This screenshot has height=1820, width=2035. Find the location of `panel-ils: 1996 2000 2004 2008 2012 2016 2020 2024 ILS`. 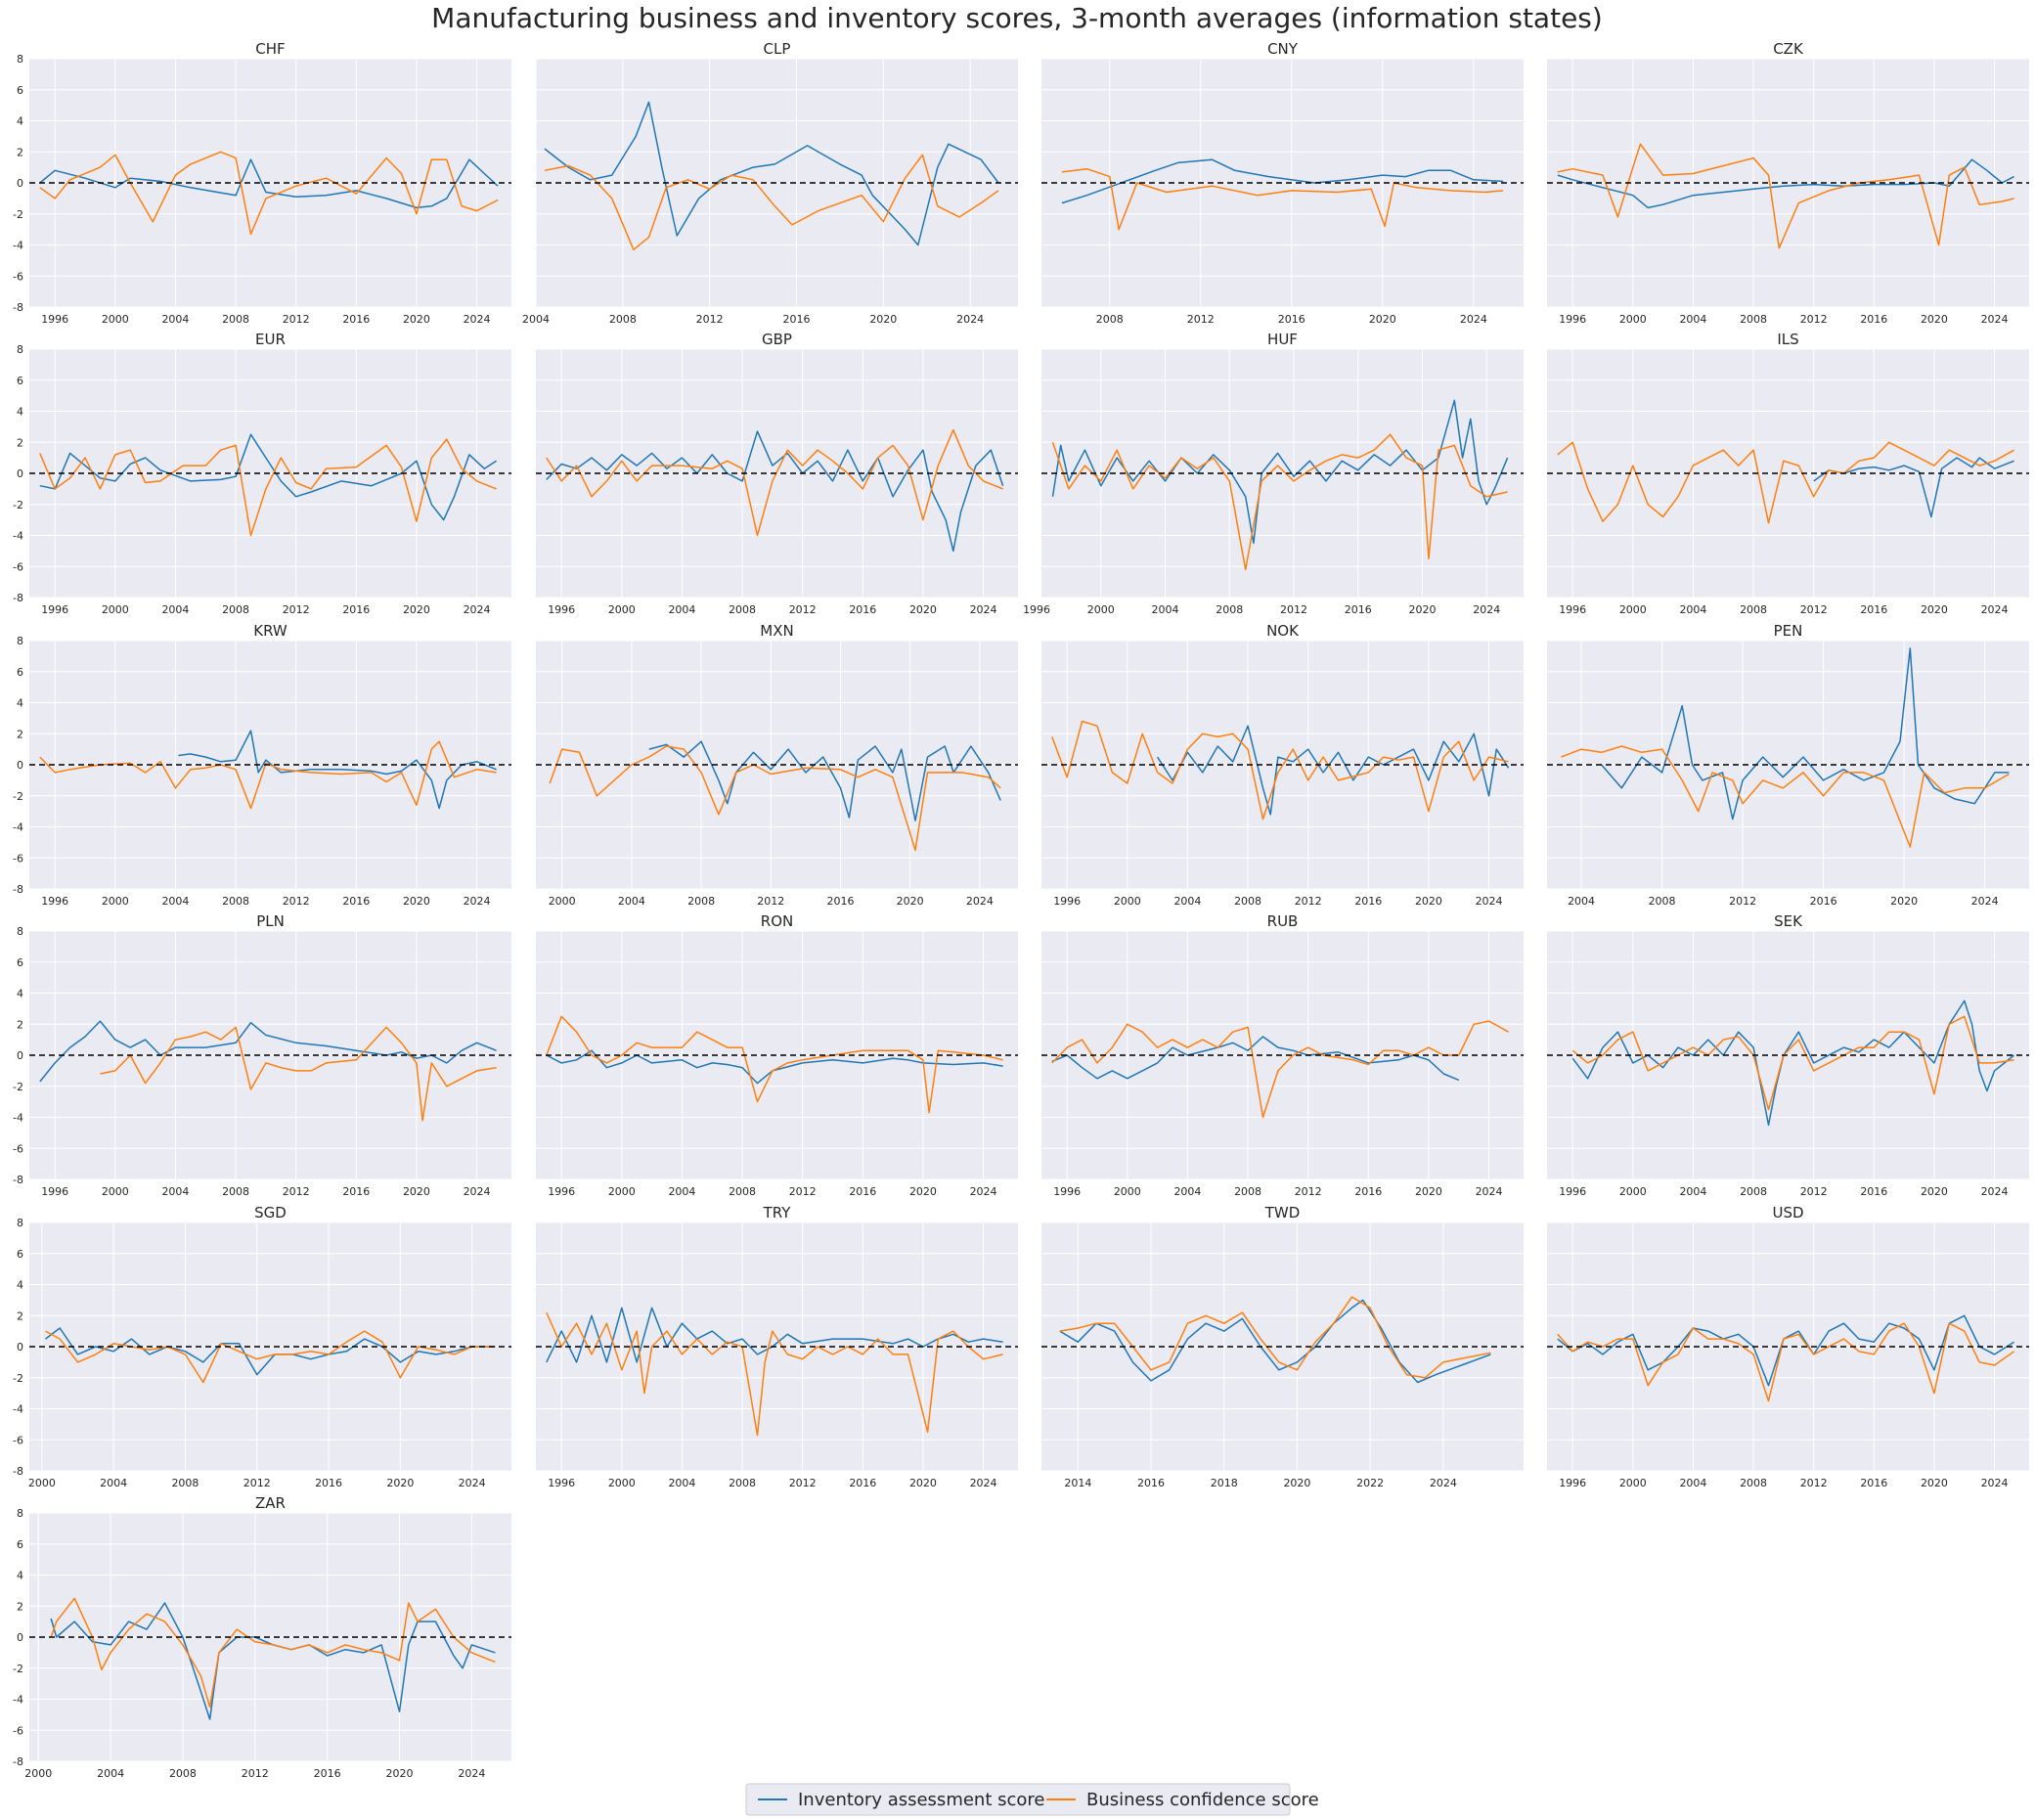

panel-ils: 1996 2000 2004 2008 2012 2016 2020 2024 ILS is located at coordinates (1788, 473).